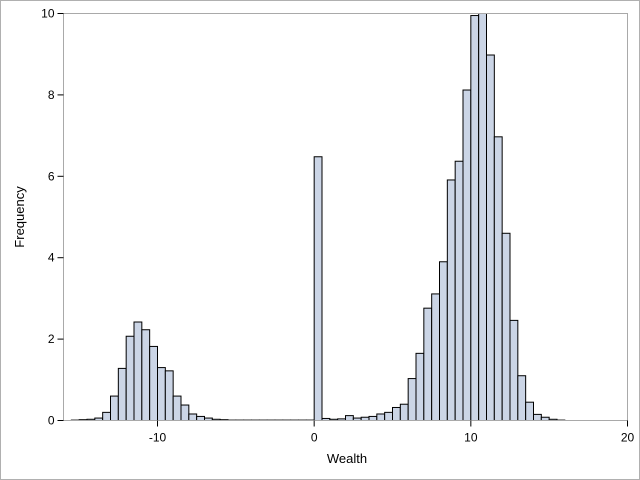  What do you see at coordinates (158, 438) in the screenshot?
I see `x-tick-label: -10` at bounding box center [158, 438].